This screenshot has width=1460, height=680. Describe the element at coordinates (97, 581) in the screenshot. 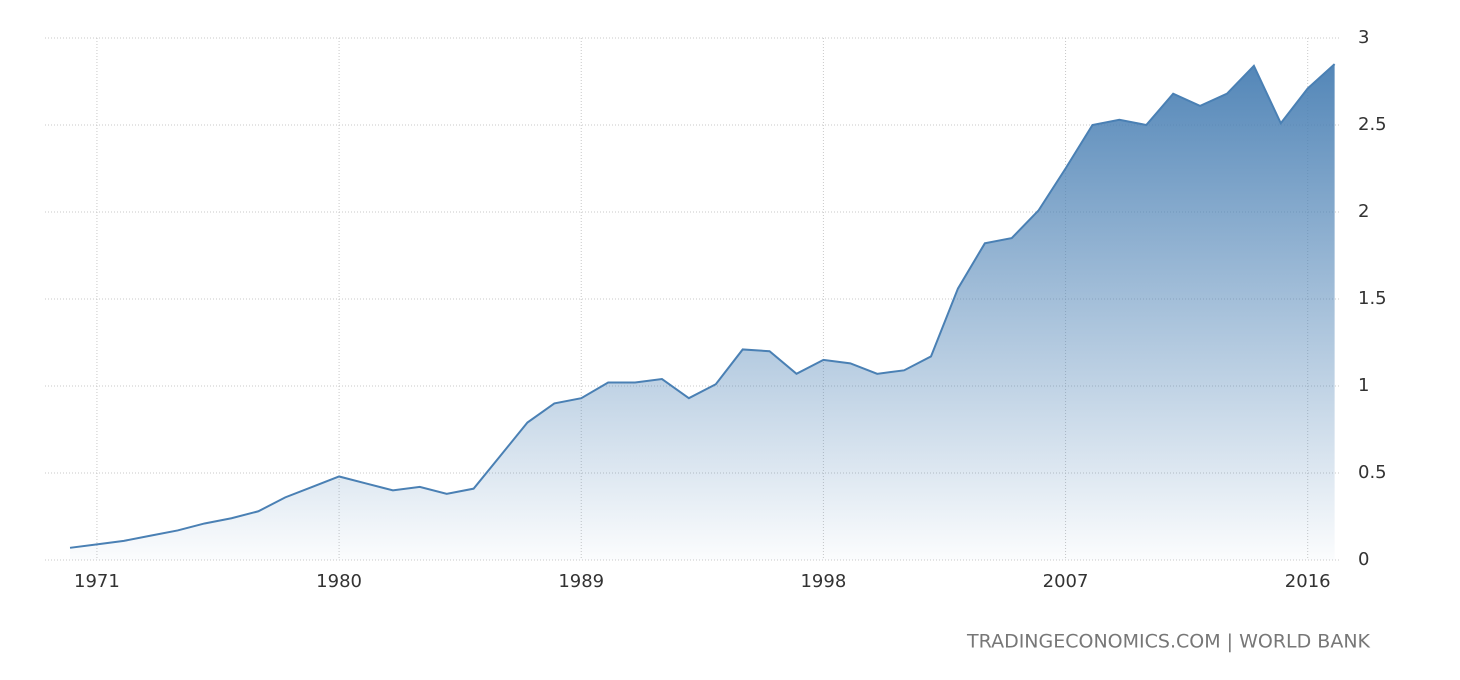

I see `x-tick-label: 1971` at that location.